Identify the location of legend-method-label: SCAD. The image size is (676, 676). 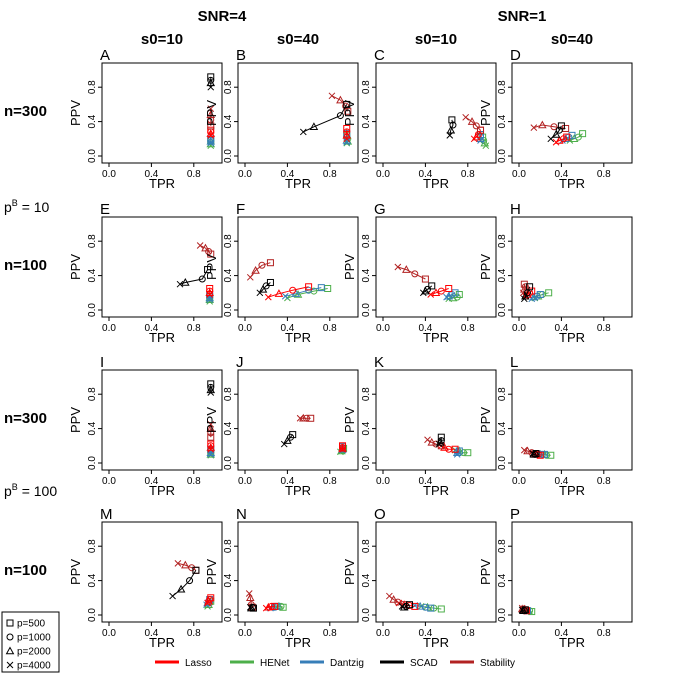
(424, 663).